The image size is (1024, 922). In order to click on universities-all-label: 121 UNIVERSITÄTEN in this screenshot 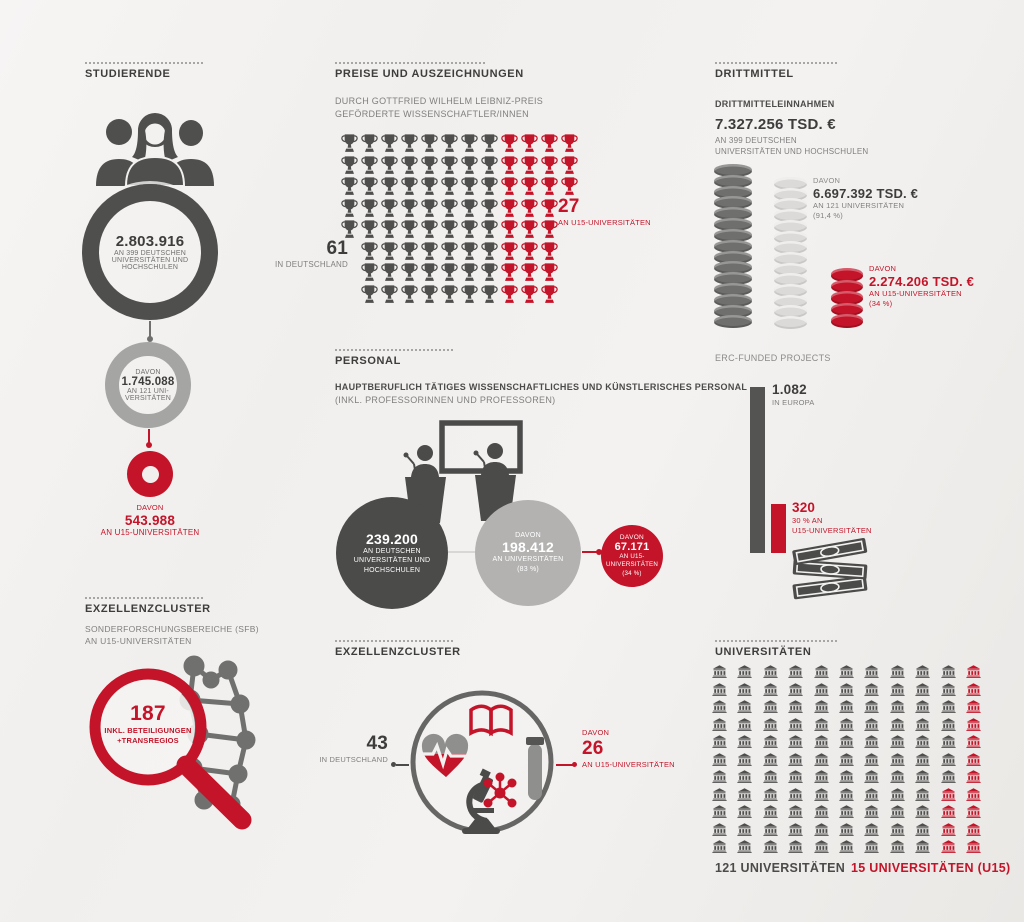, I will do `click(780, 868)`.